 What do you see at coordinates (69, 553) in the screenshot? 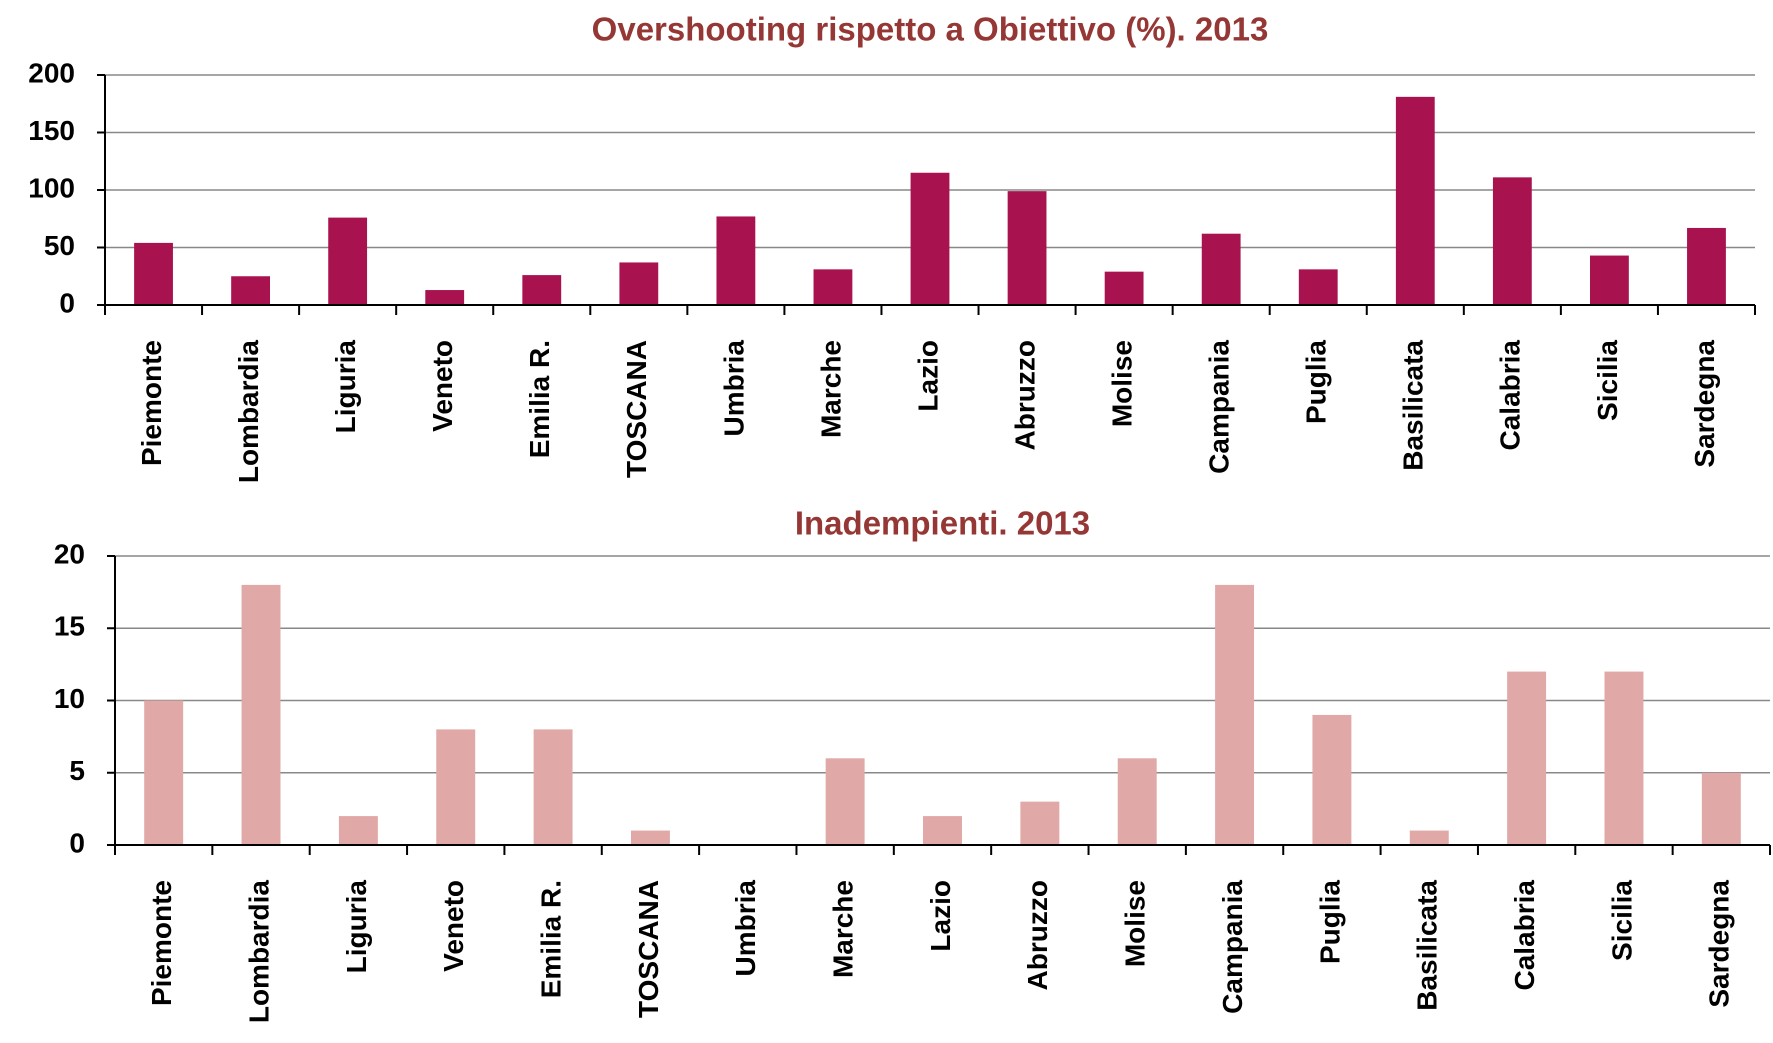
I see `y-tick-label: 20` at bounding box center [69, 553].